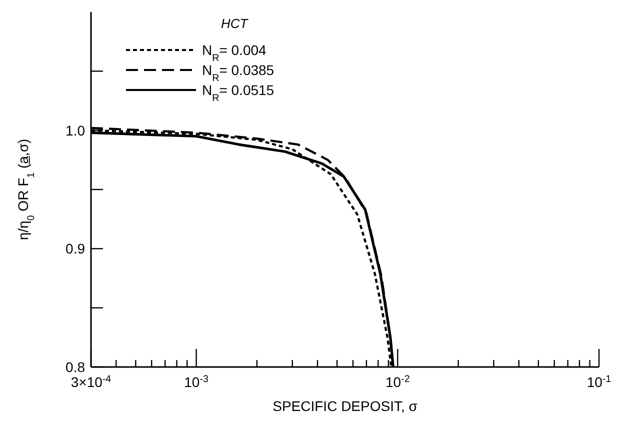  What do you see at coordinates (91, 382) in the screenshot?
I see `x-tick-label: 3×10$^{-4}$` at bounding box center [91, 382].